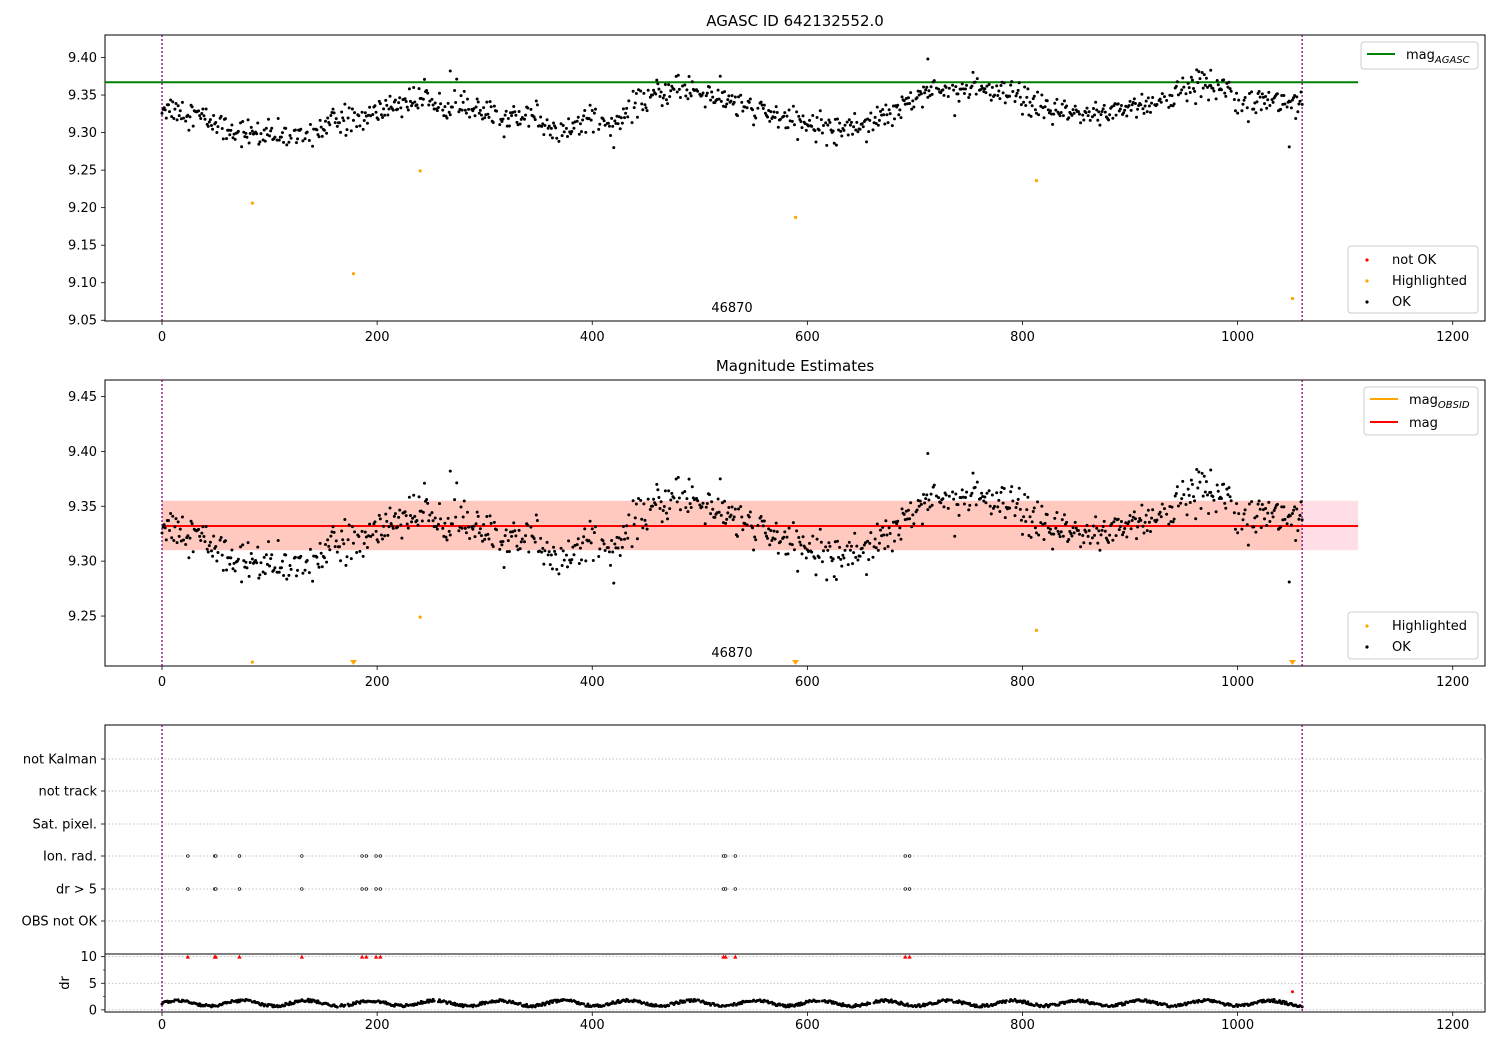 The width and height of the screenshot is (1500, 1050). Describe the element at coordinates (1367, 626) in the screenshot. I see `legend-marker-highlighted` at that location.